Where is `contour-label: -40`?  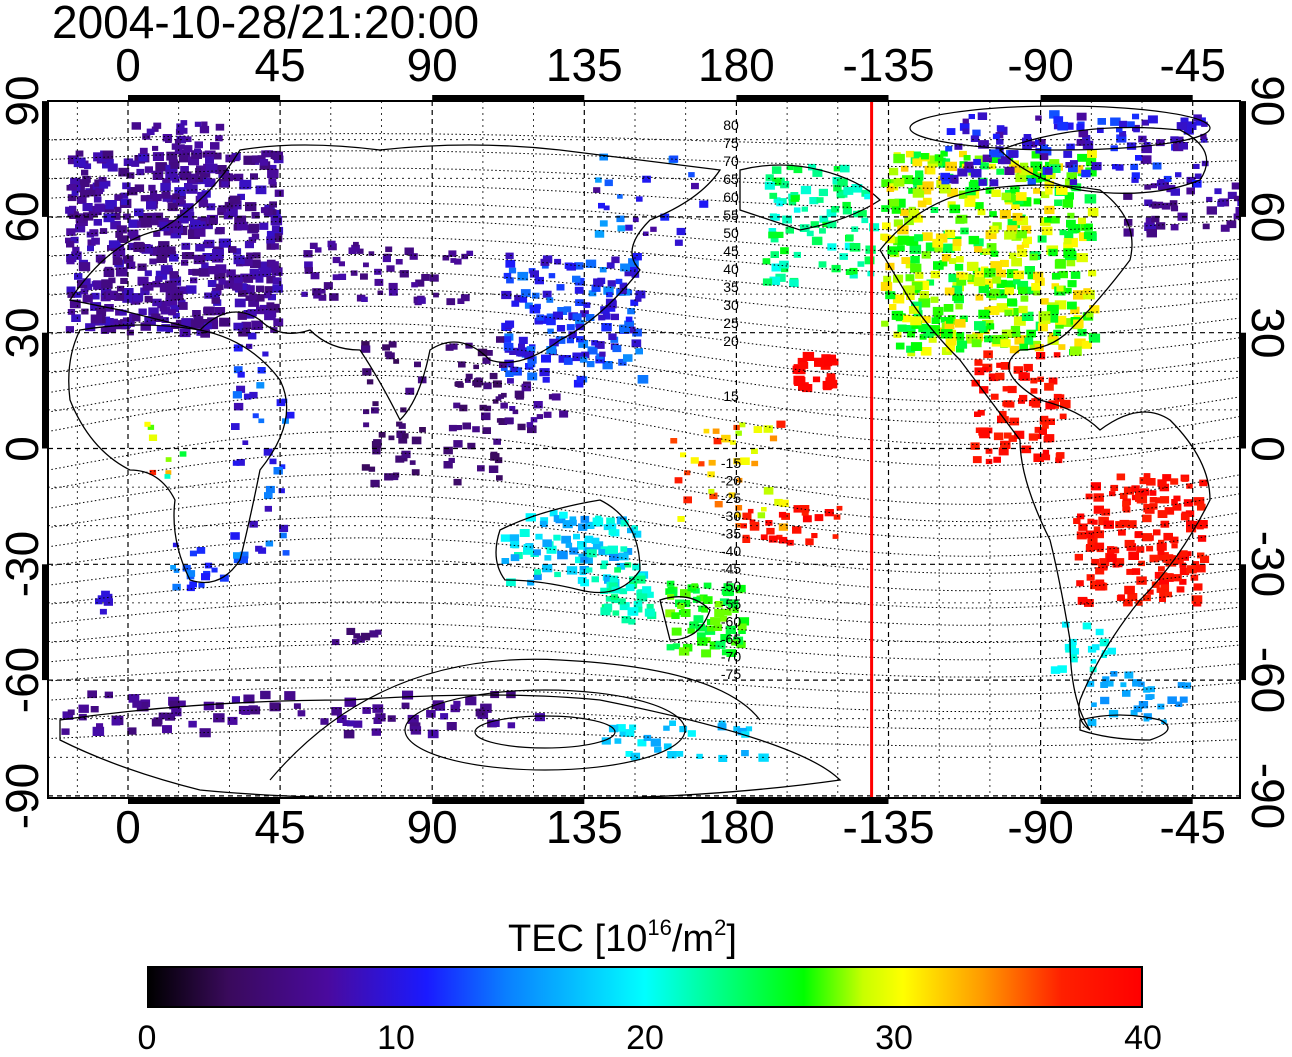 contour-label: -40 is located at coordinates (731, 551).